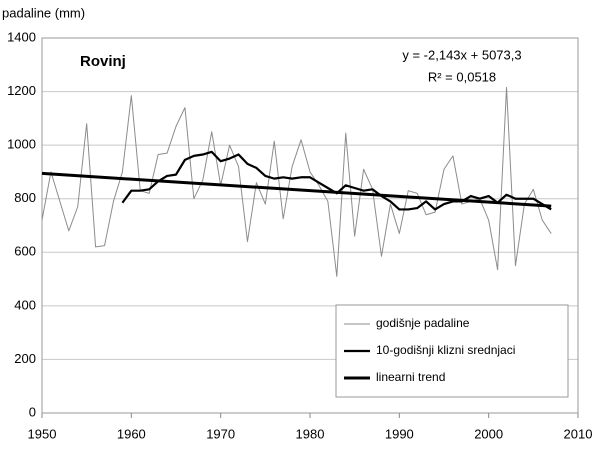 This screenshot has width=599, height=449. I want to click on y-tick-label: 1000, so click(21, 144).